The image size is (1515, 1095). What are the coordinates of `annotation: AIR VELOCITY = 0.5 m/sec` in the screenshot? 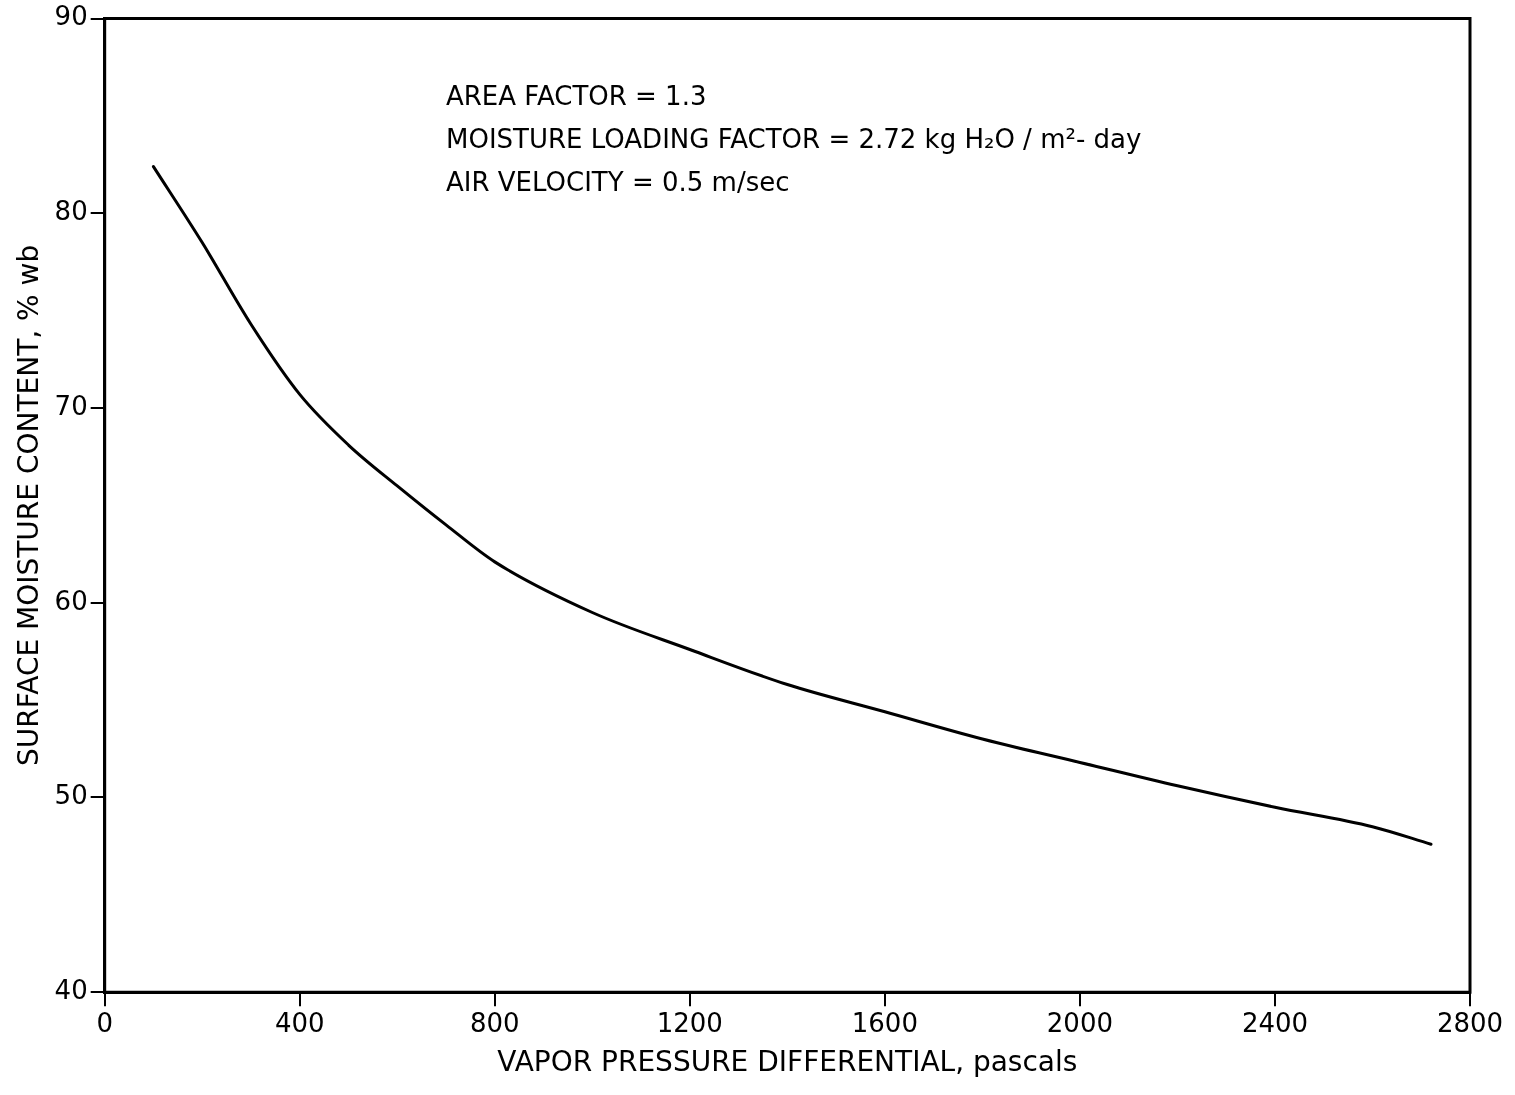 It's located at (618, 182).